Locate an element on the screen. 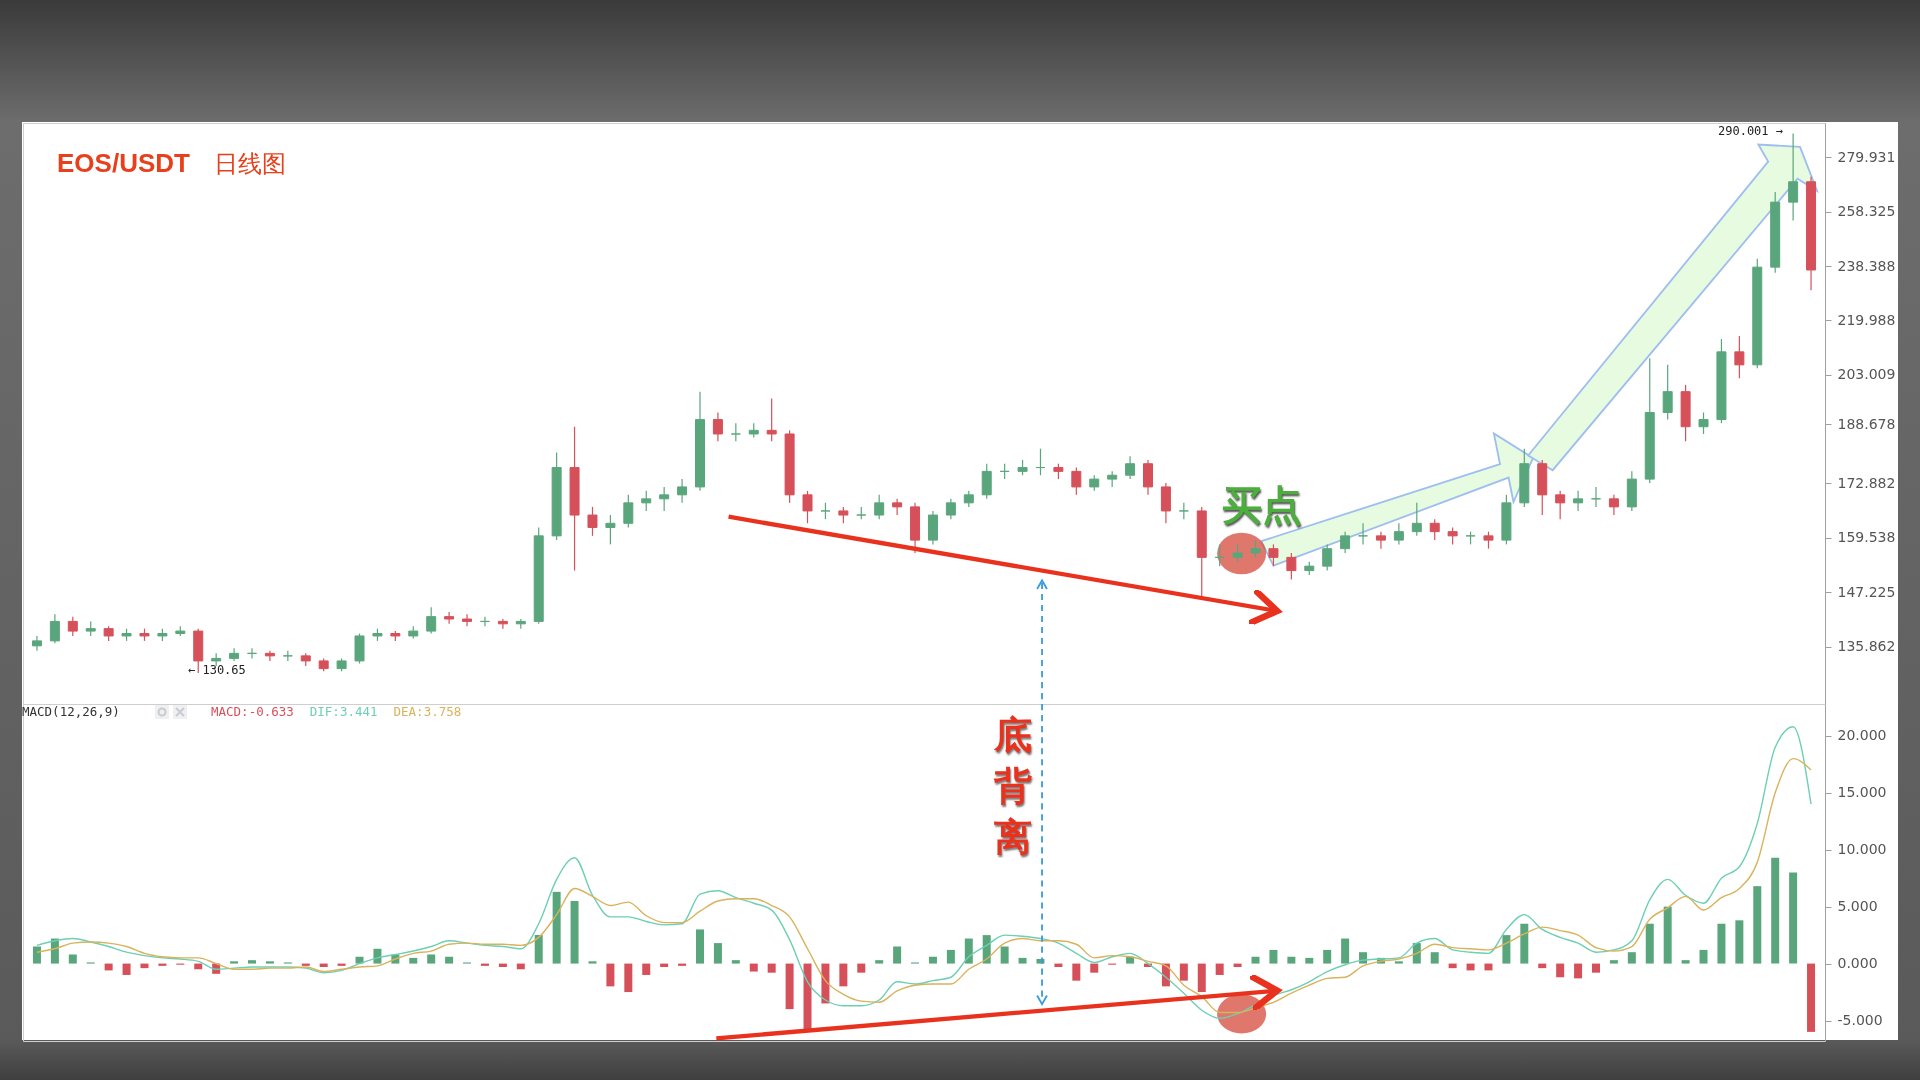 The image size is (1920, 1080). annotation: 买点 is located at coordinates (1262, 505).